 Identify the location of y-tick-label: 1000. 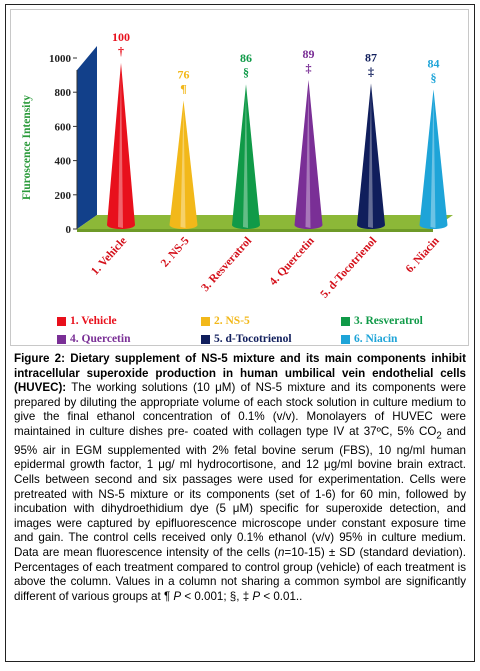
(60, 59).